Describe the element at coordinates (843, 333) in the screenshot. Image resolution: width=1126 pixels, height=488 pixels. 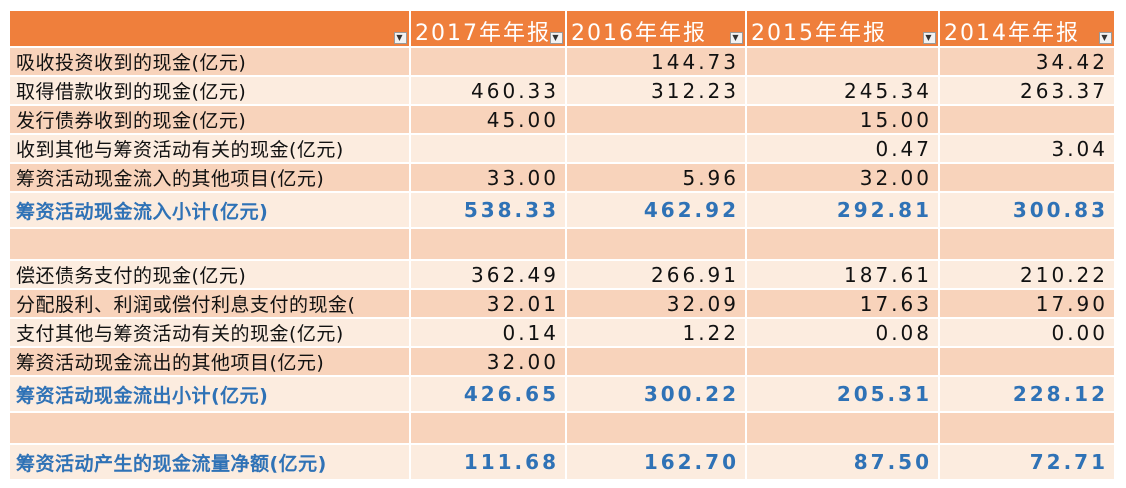
I see `value-cell: 0.08` at that location.